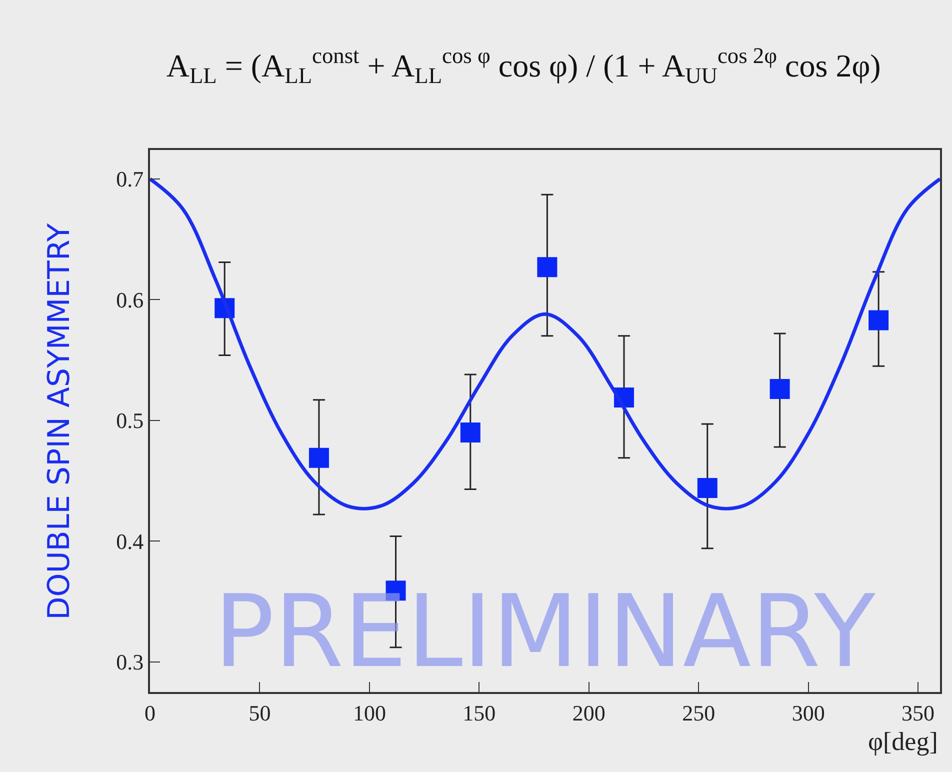 This screenshot has height=772, width=952. I want to click on y-tick-label: 0.3, so click(130, 662).